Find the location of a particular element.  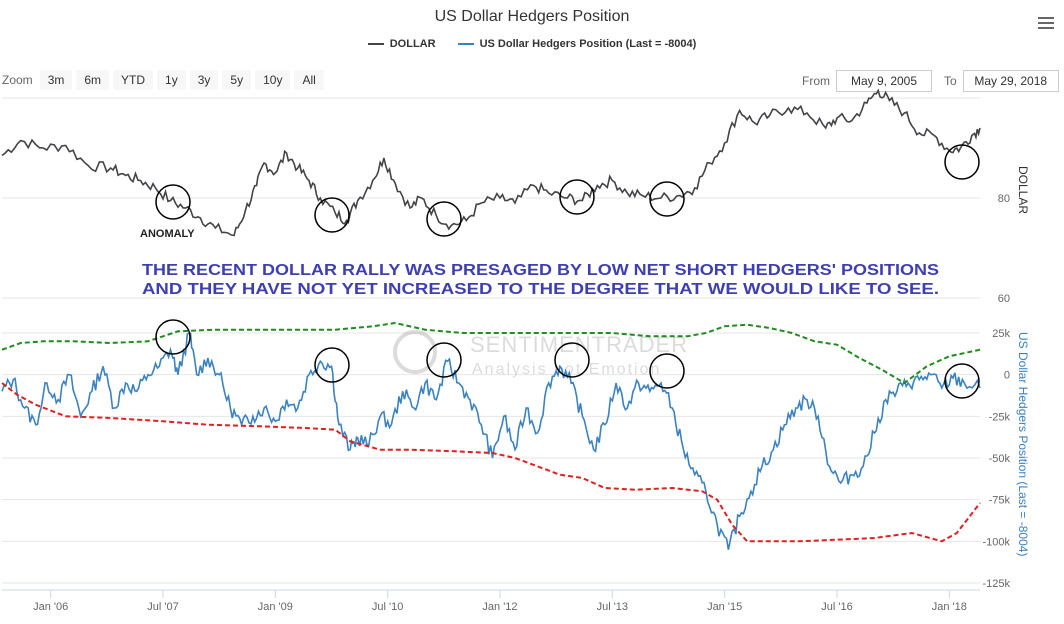

zoom-label: Zoom is located at coordinates (17, 80).